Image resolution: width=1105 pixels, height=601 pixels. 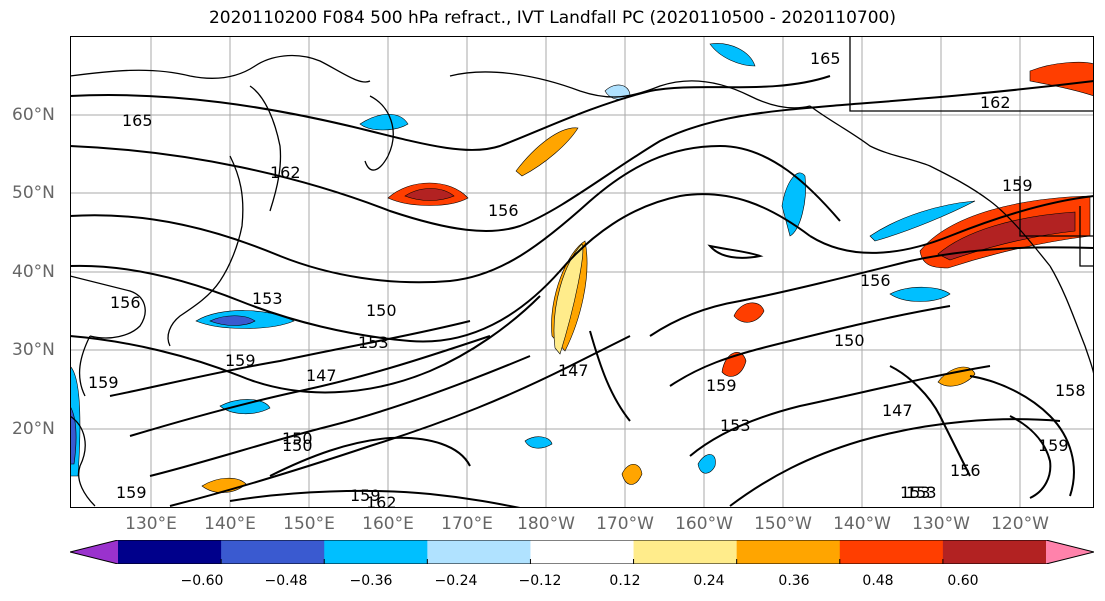 I want to click on colorbar-extend-high, so click(x=1070, y=552).